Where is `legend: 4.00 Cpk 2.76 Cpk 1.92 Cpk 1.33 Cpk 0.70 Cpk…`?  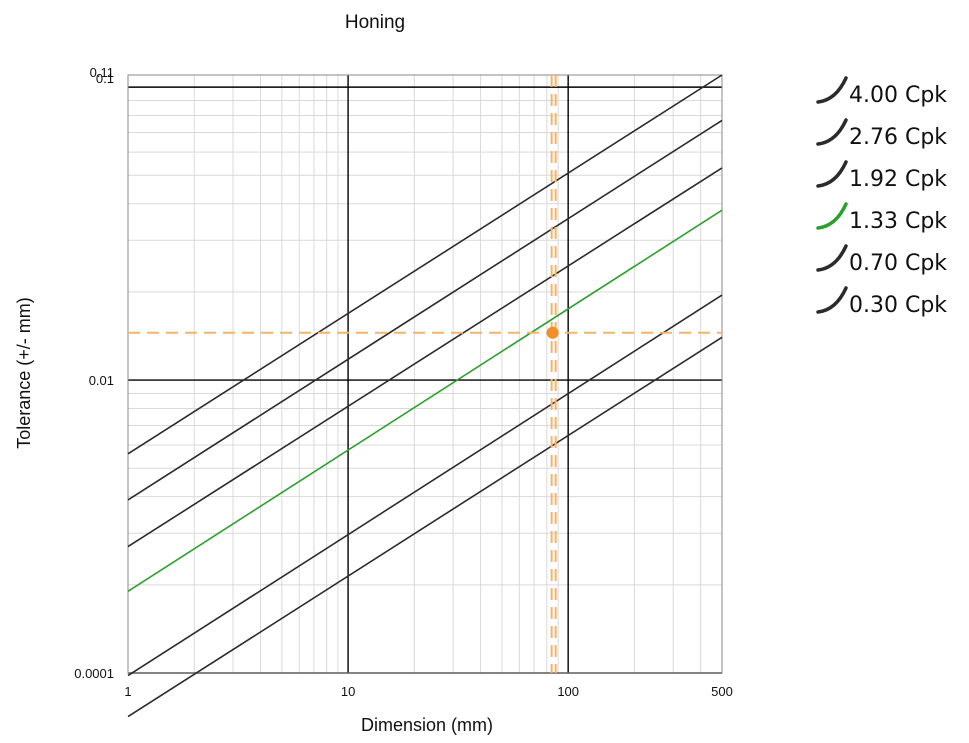
legend: 4.00 Cpk 2.76 Cpk 1.92 Cpk 1.33 Cpk 0.70 Cpk… is located at coordinates (881, 197).